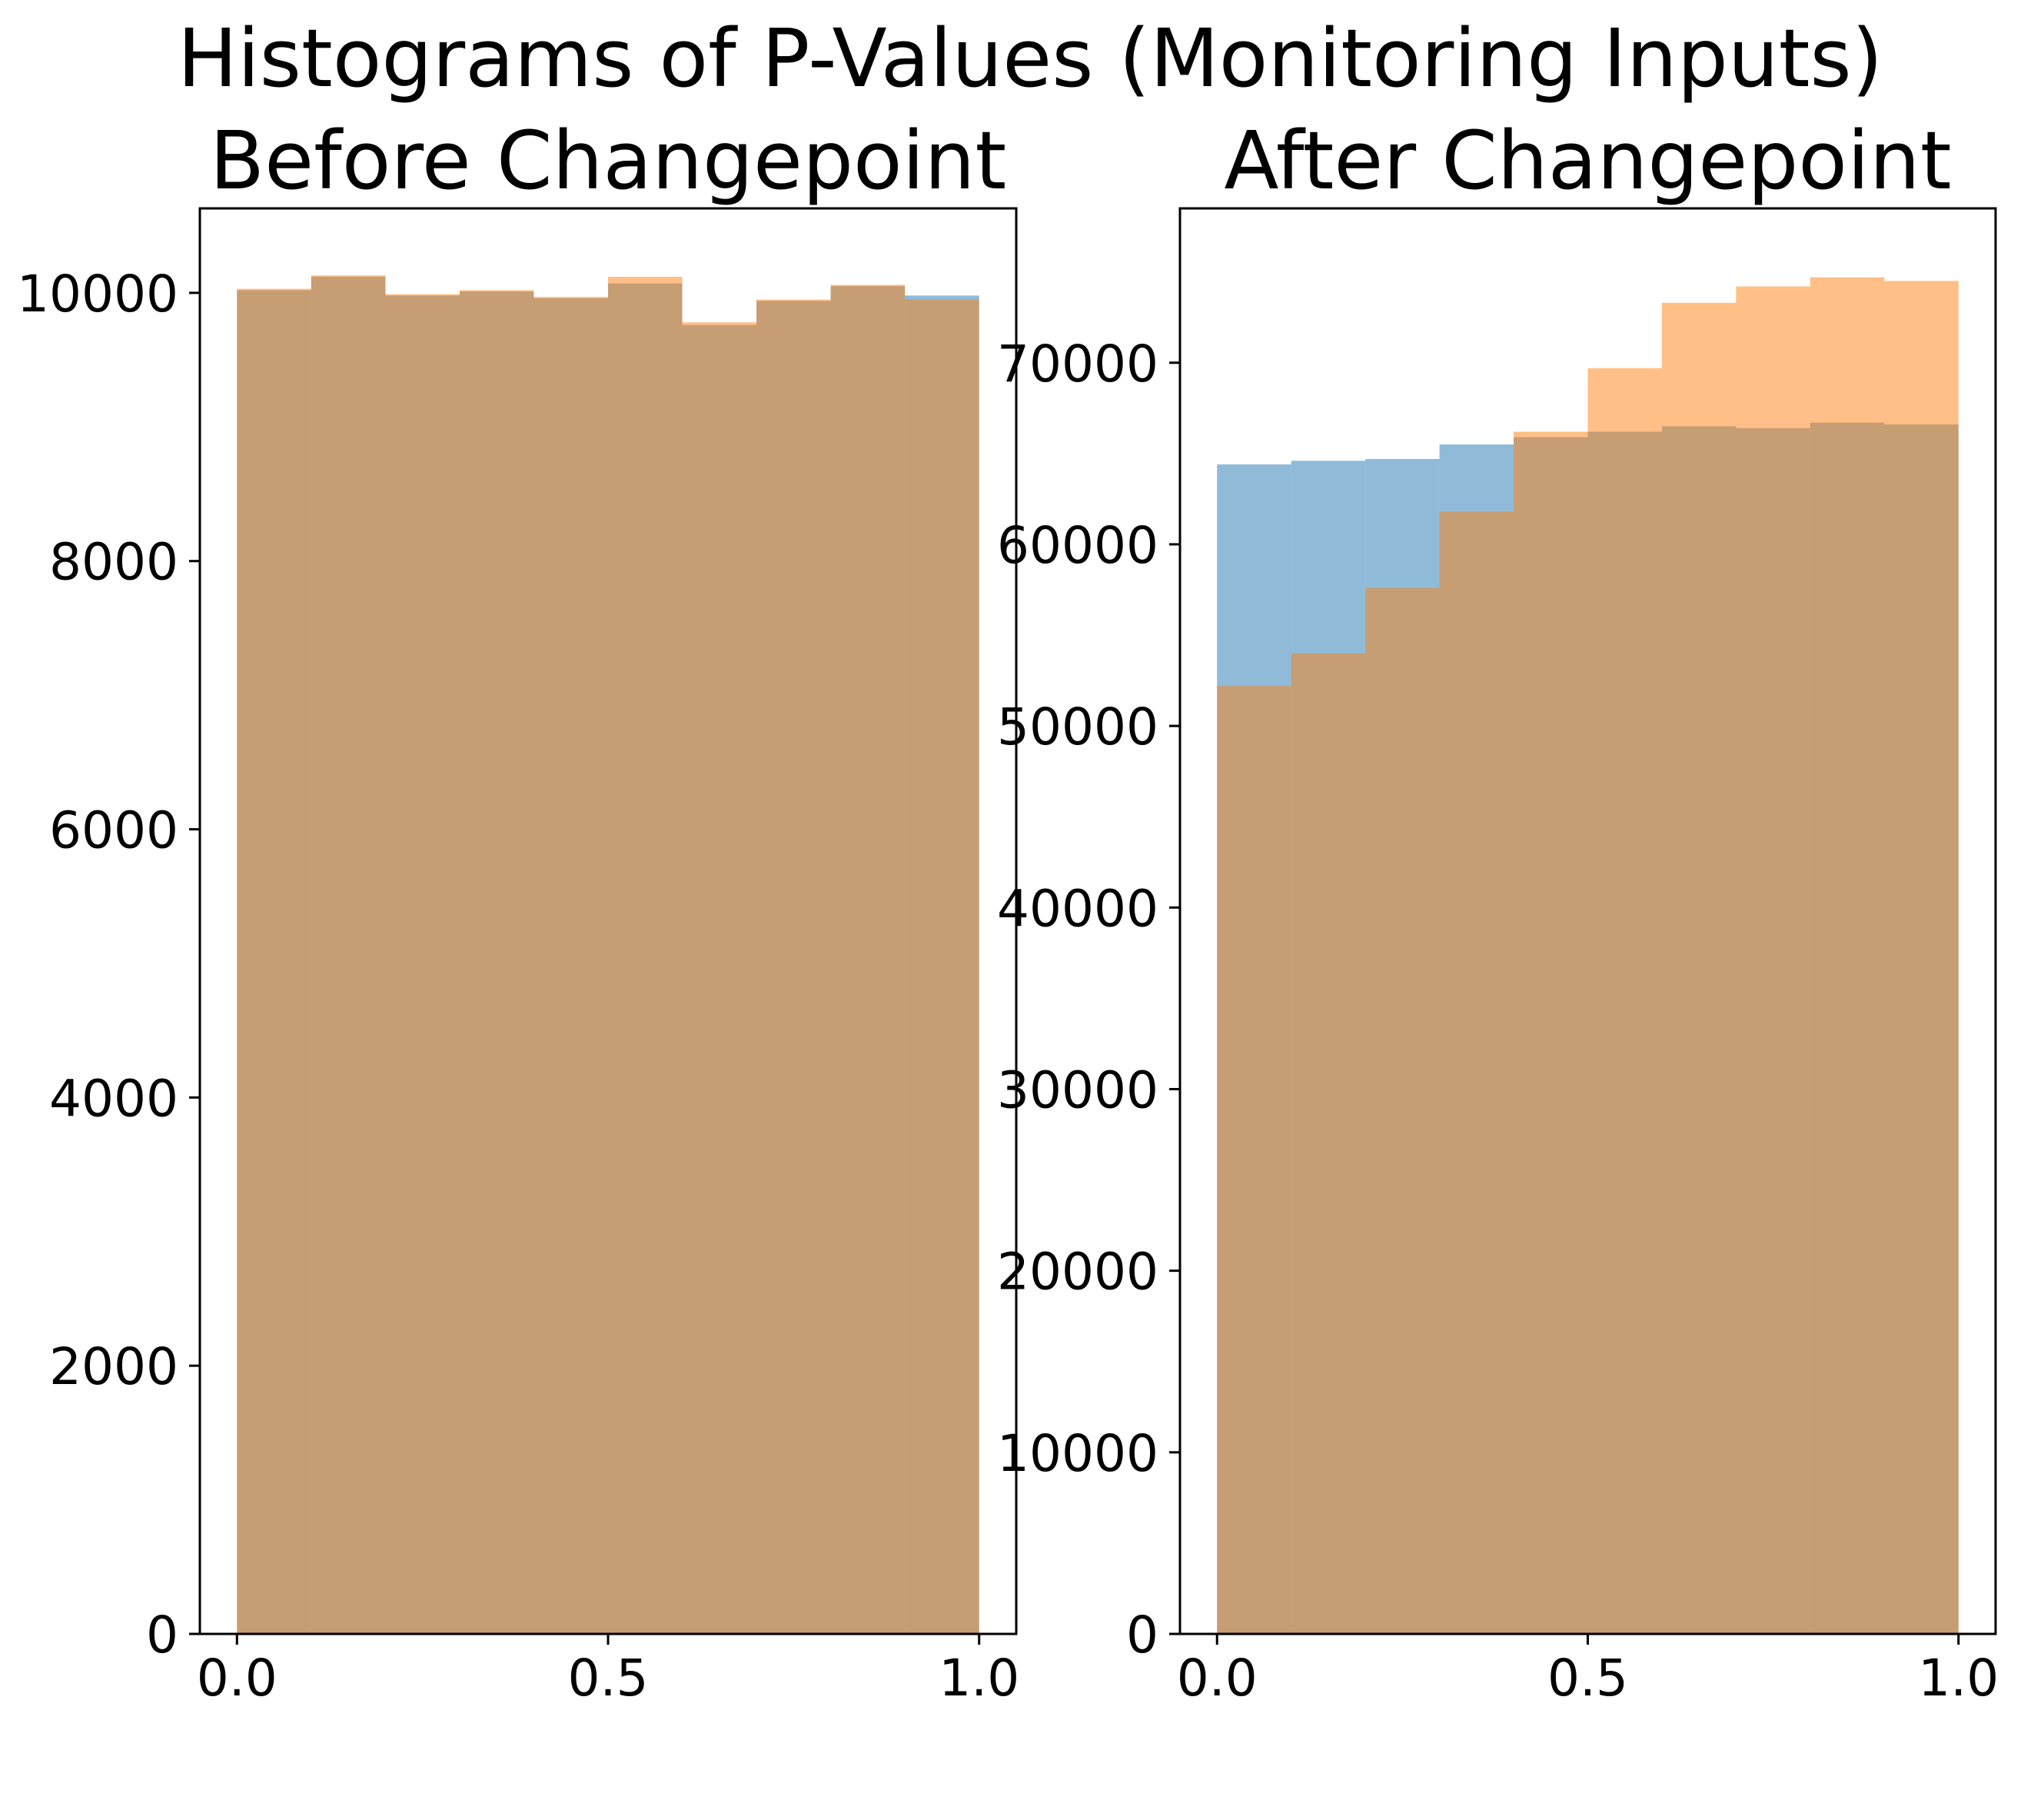 The width and height of the screenshot is (2044, 1820). I want to click on y-tick-label: 70000, so click(1077, 364).